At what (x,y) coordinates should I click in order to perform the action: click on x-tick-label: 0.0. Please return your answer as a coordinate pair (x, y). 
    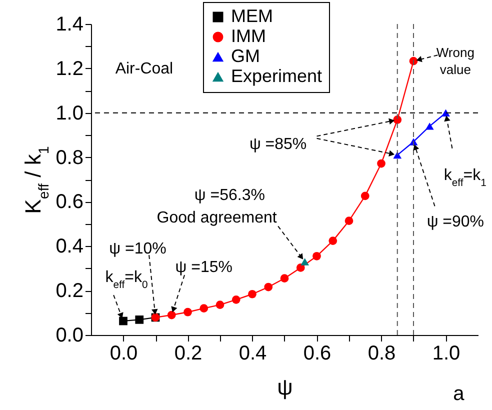
    Looking at the image, I should click on (124, 353).